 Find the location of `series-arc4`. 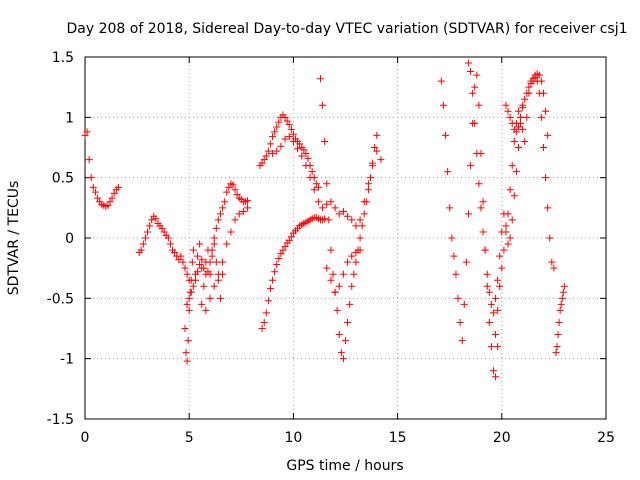

series-arc4 is located at coordinates (217, 244).